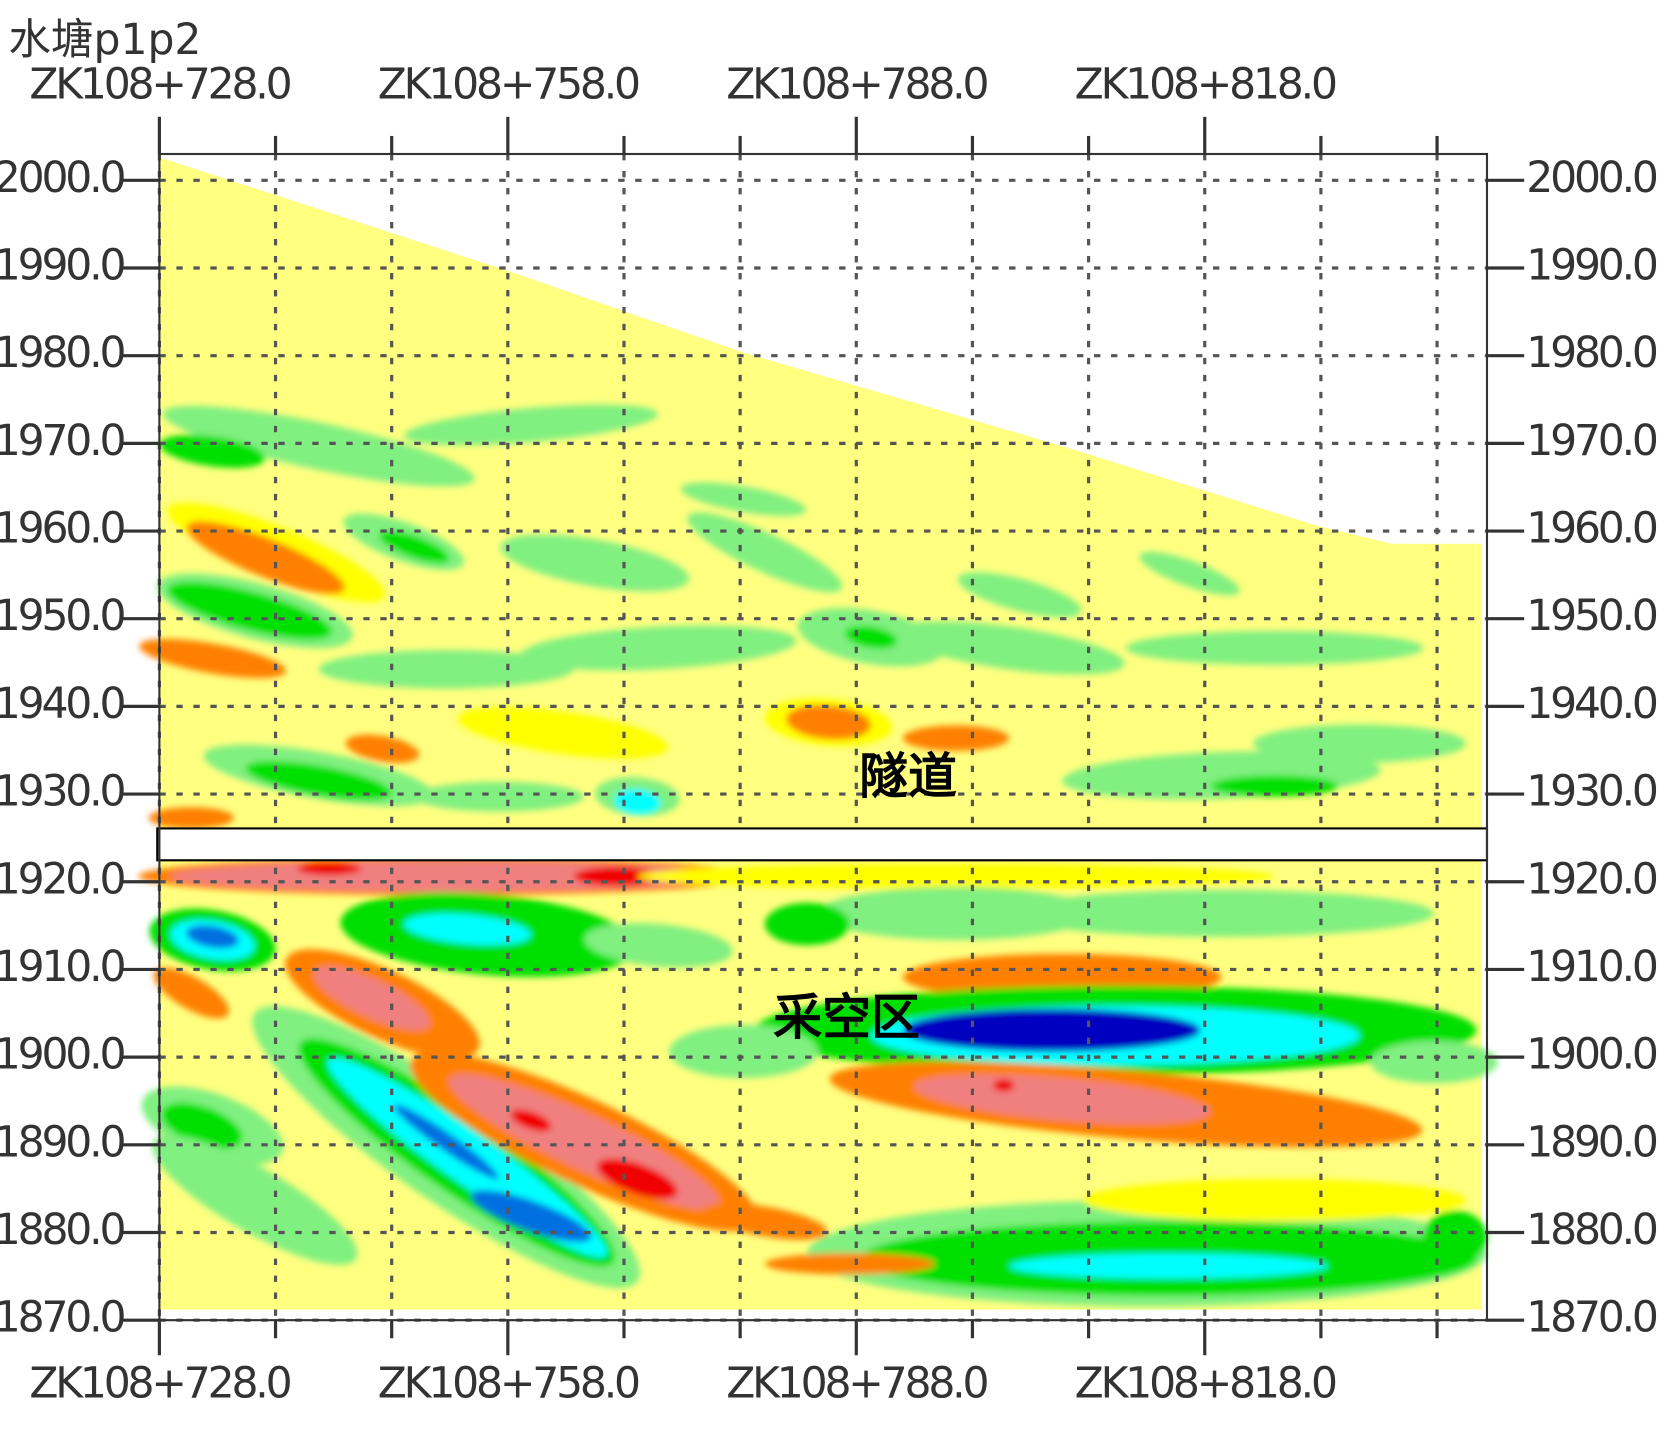 This screenshot has height=1437, width=1657. I want to click on tunnel-band, so click(822, 844).